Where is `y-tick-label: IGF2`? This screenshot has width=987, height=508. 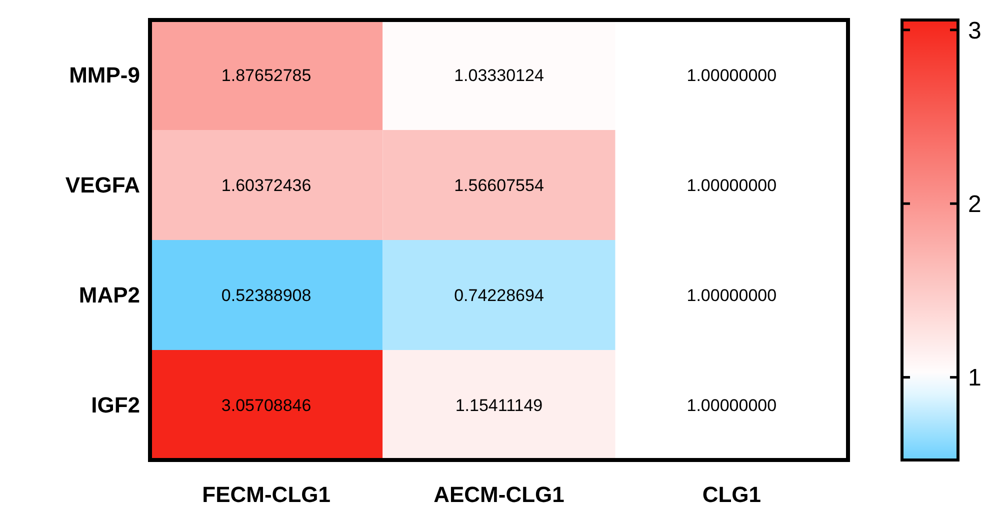
y-tick-label: IGF2 is located at coordinates (115, 405).